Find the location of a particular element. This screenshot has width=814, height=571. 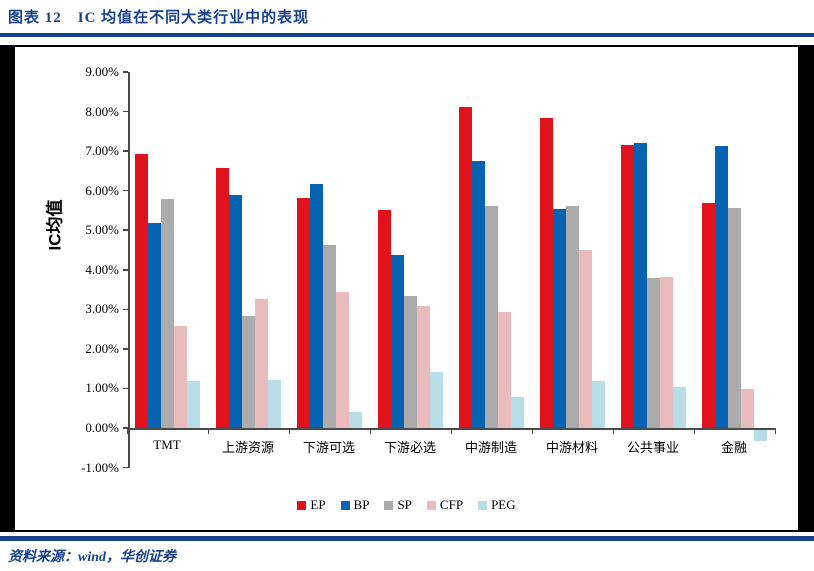

bar-BP-金融 is located at coordinates (721, 287).